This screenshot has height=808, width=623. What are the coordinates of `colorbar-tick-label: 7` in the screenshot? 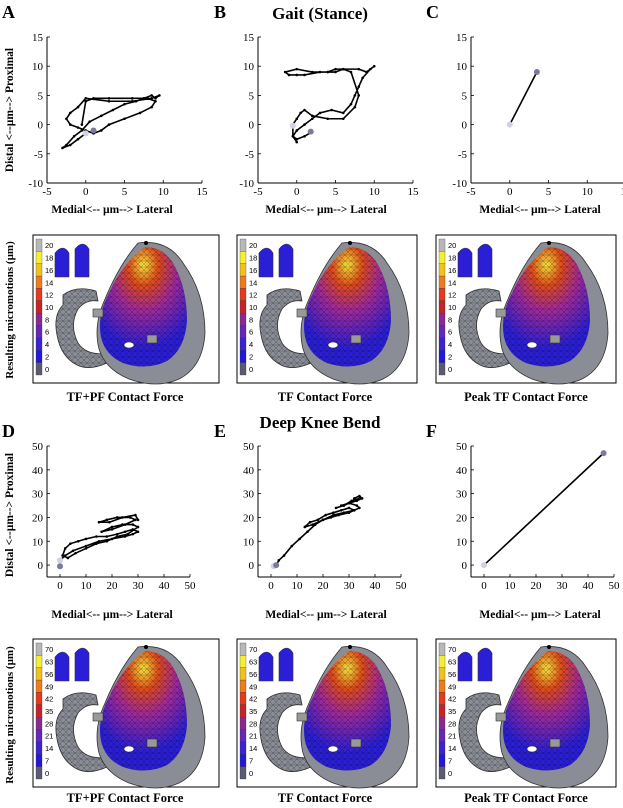 It's located at (251, 760).